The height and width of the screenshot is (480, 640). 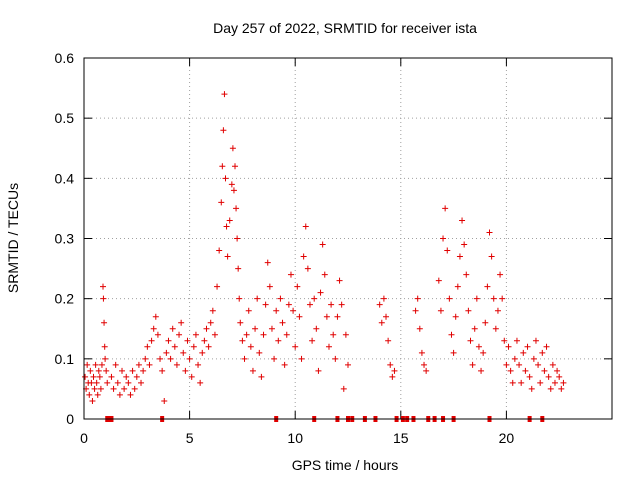 What do you see at coordinates (295, 438) in the screenshot?
I see `x-tick-label: 10` at bounding box center [295, 438].